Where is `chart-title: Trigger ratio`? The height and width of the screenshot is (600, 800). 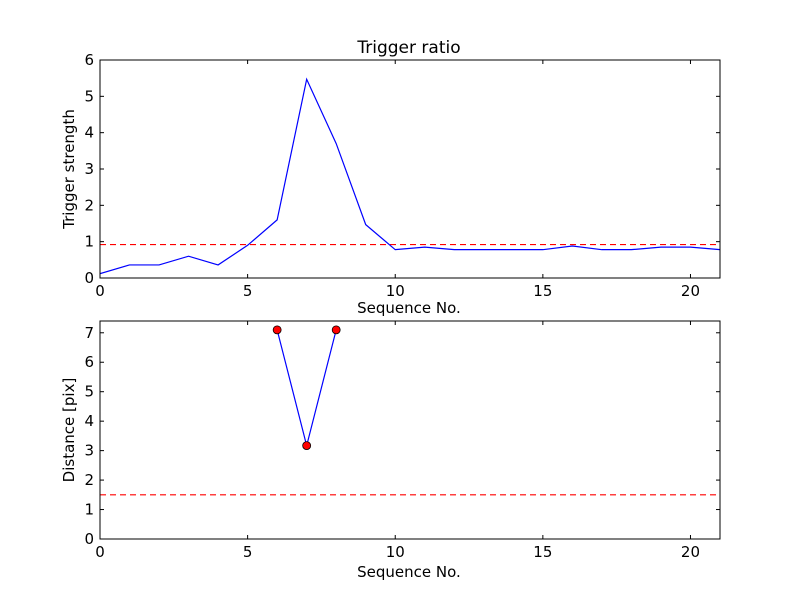
chart-title: Trigger ratio is located at coordinates (408, 48).